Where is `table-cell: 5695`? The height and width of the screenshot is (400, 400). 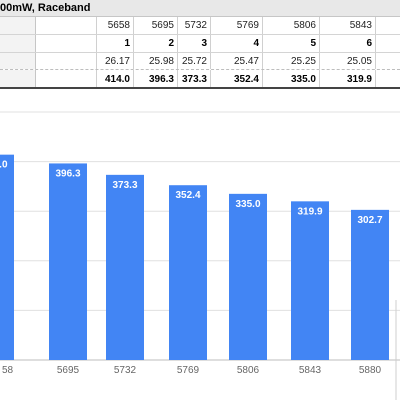
table-cell: 5695 is located at coordinates (156, 25).